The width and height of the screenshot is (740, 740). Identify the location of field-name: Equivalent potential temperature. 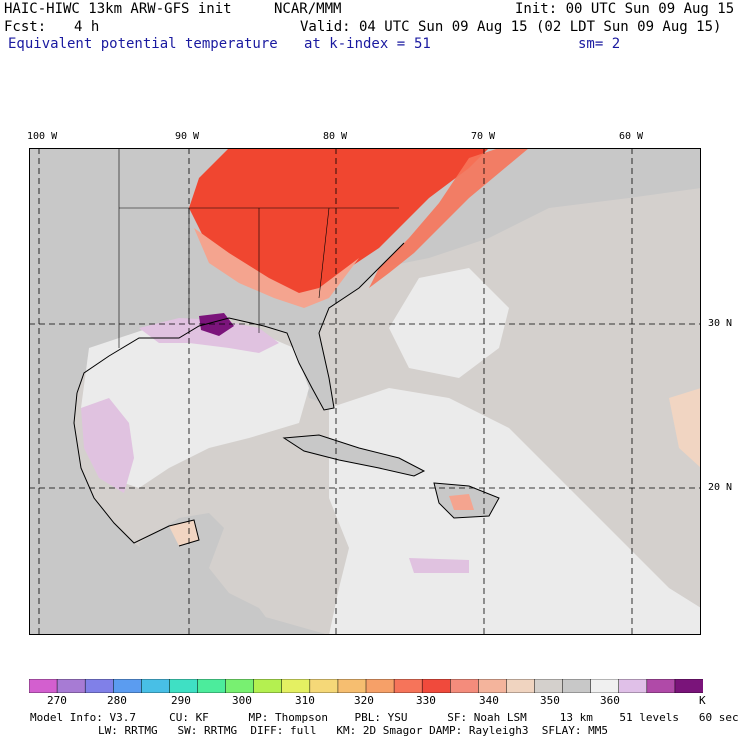
(143, 44).